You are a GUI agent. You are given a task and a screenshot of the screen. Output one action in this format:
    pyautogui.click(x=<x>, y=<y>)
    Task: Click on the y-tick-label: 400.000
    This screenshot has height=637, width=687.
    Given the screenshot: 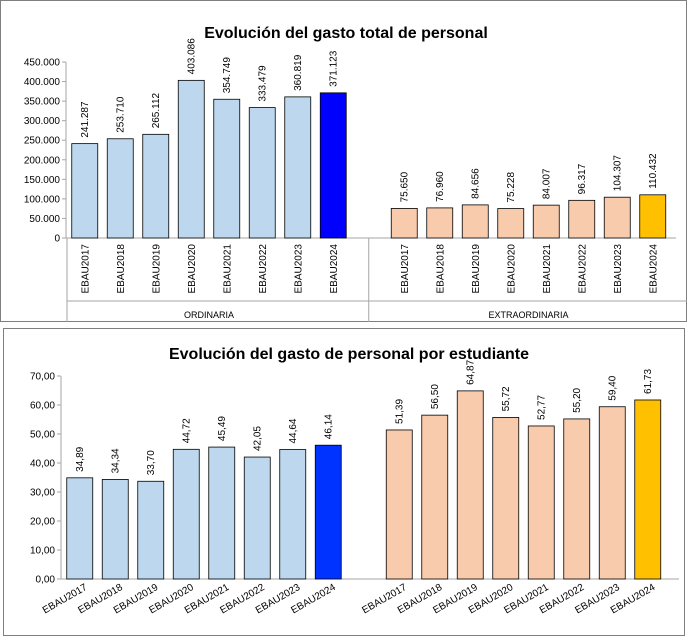 What is the action you would take?
    pyautogui.click(x=42, y=82)
    